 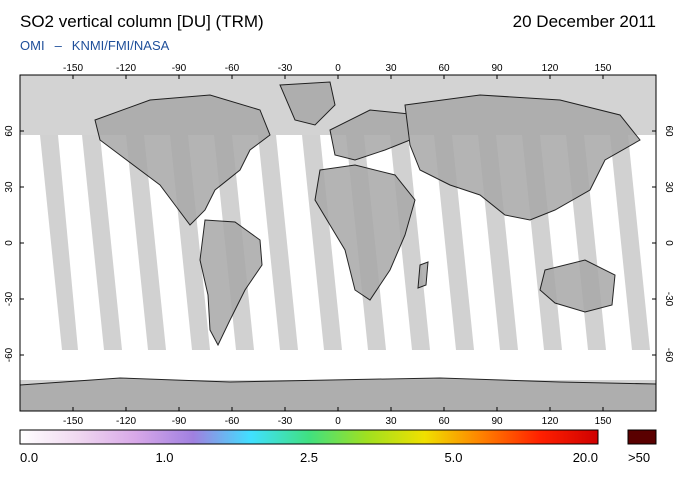 I want to click on lon-tick-label-top: -150, so click(x=73, y=68).